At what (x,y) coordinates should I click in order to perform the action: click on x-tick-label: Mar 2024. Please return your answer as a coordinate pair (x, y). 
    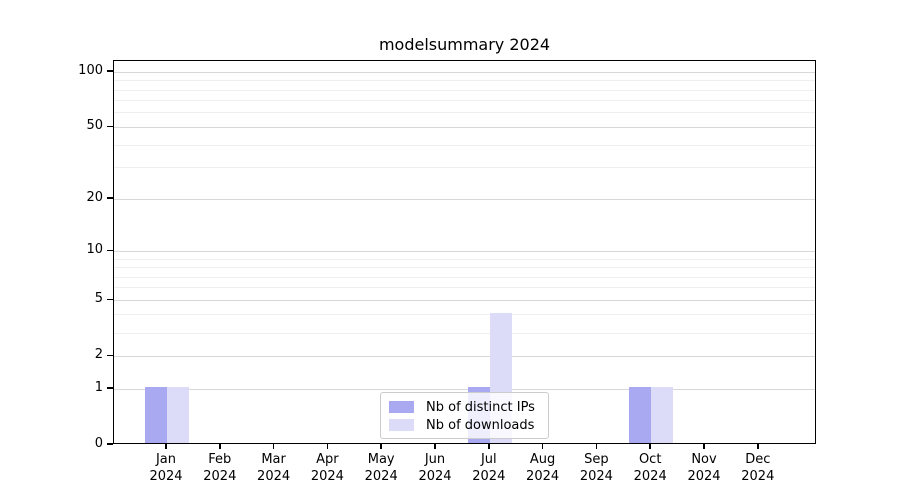
    Looking at the image, I should click on (274, 468).